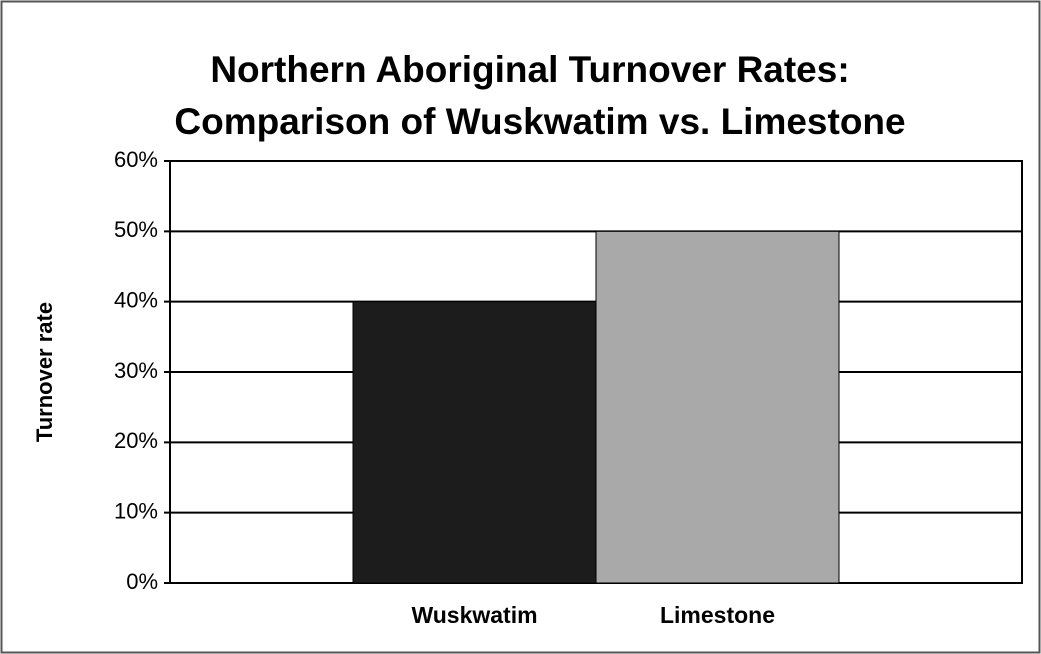 Image resolution: width=1041 pixels, height=654 pixels. Describe the element at coordinates (136, 159) in the screenshot. I see `y-tick-label: 60%` at that location.